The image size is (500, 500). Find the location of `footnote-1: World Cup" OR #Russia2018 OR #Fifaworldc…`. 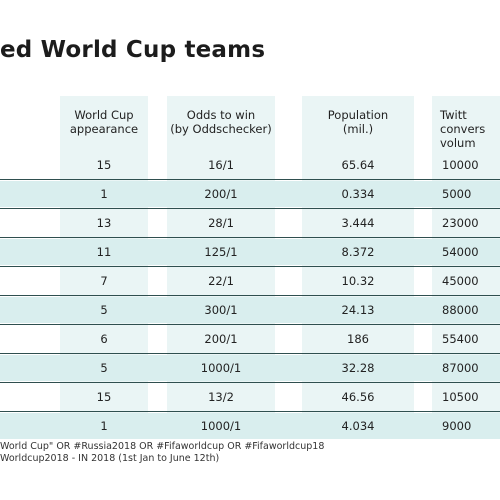

footnote-1: World Cup" OR #Russia2018 OR #Fifaworldc… is located at coordinates (162, 446).